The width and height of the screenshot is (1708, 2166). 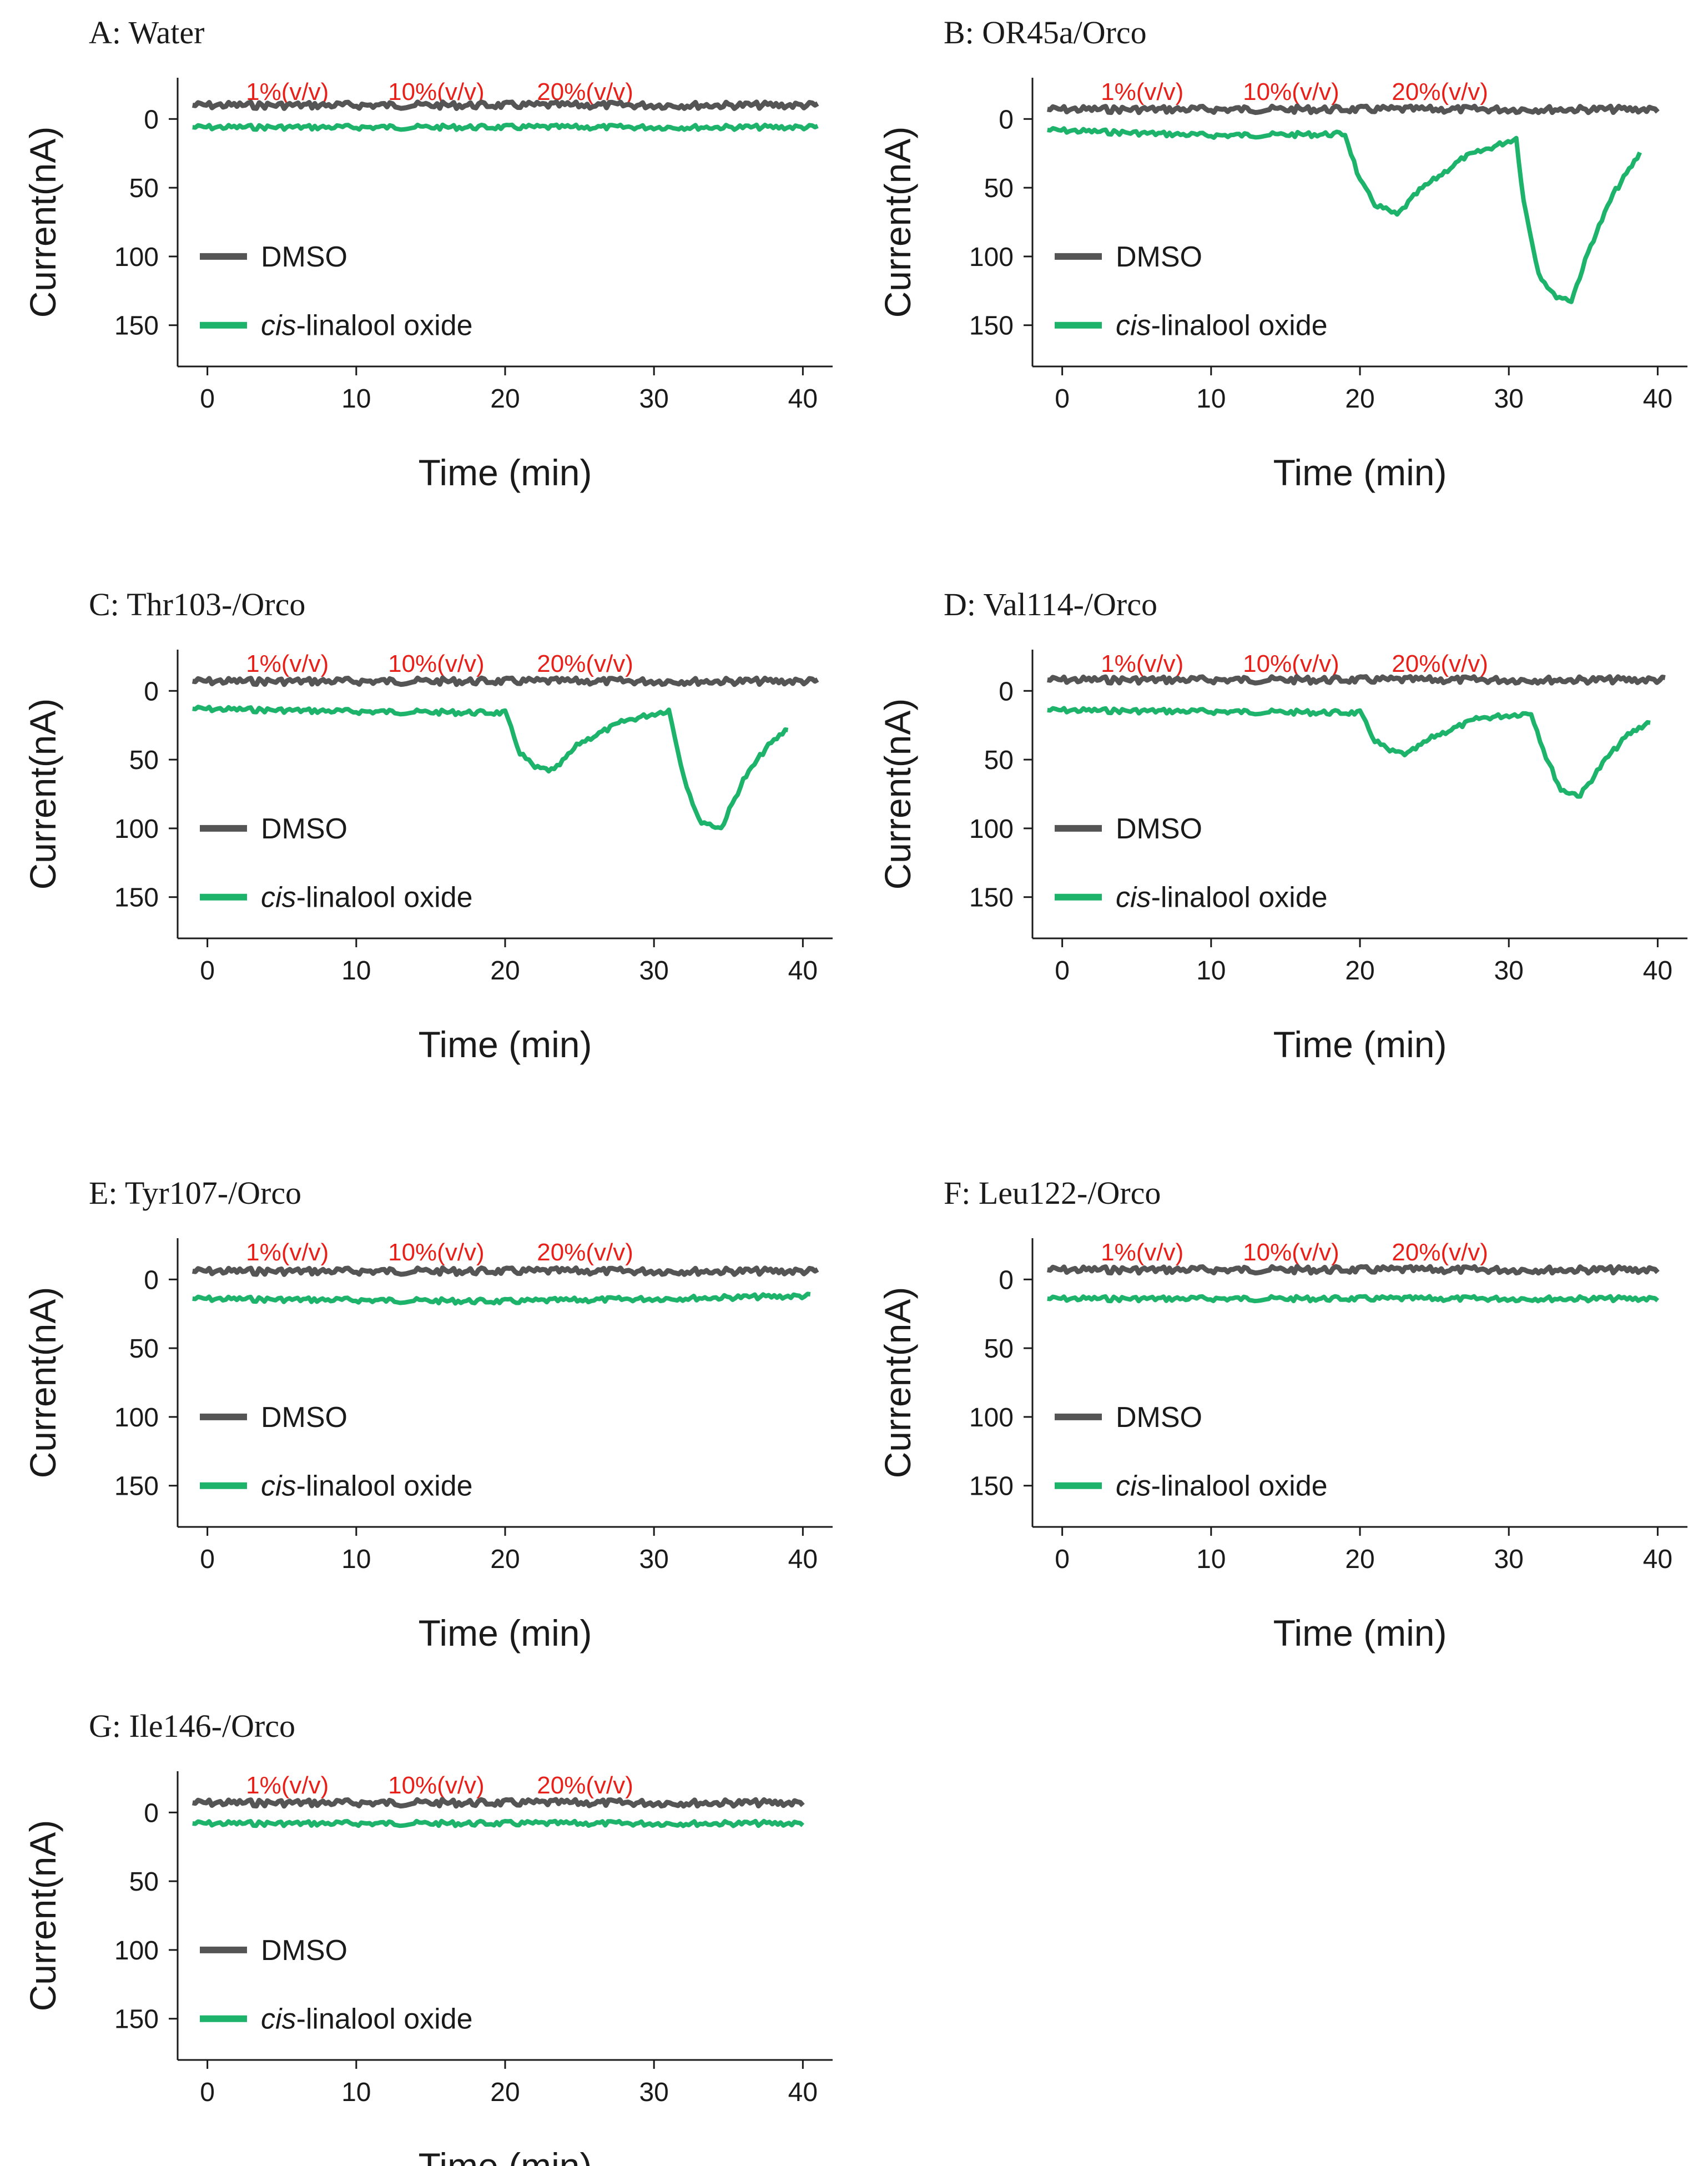 I want to click on panel-title: D: Val114-/Orco, so click(x=1050, y=604).